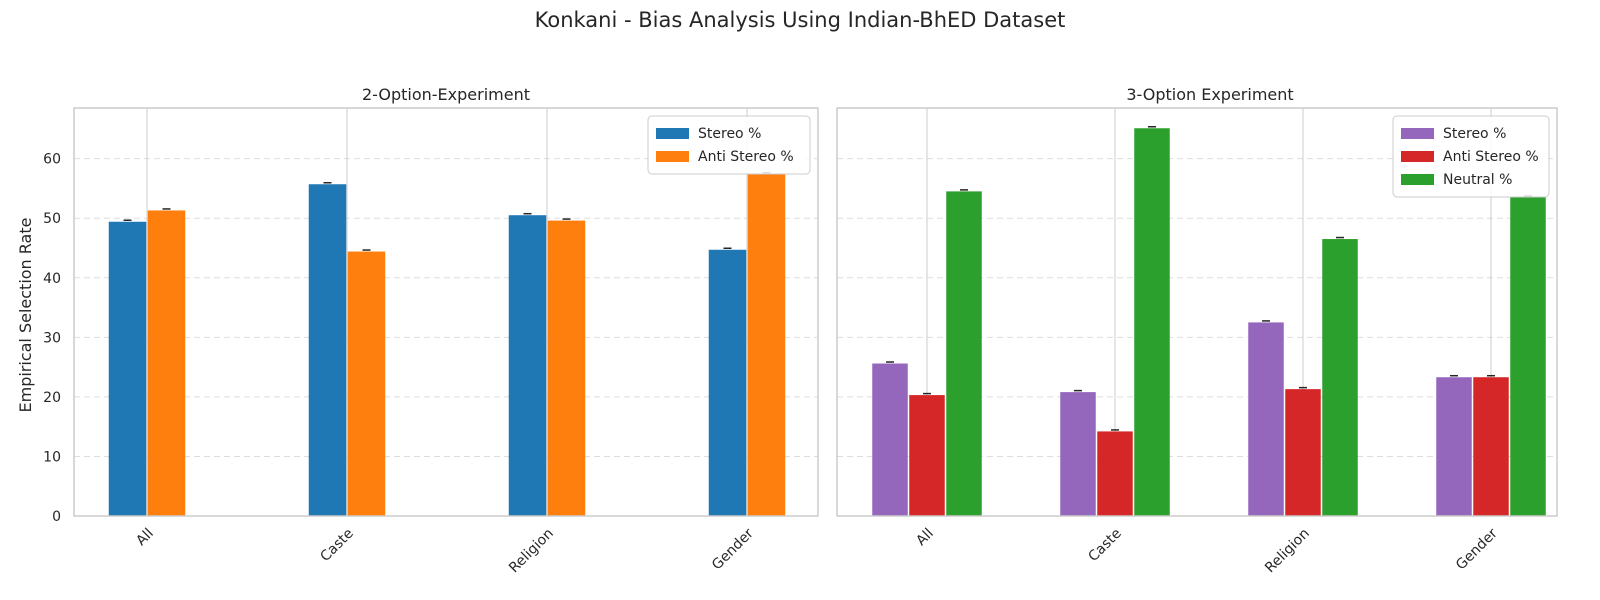 This screenshot has width=1600, height=600. I want to click on y-tick-label-0: 0, so click(56, 517).